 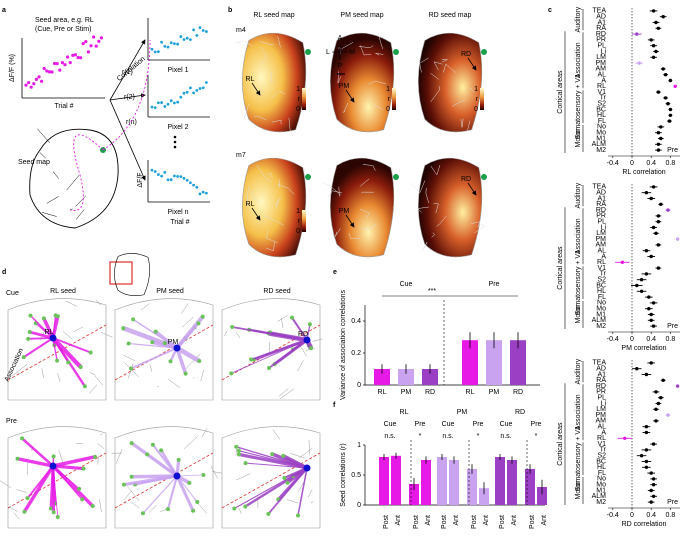 I want to click on y-tick-label: 0, so click(x=359, y=505).